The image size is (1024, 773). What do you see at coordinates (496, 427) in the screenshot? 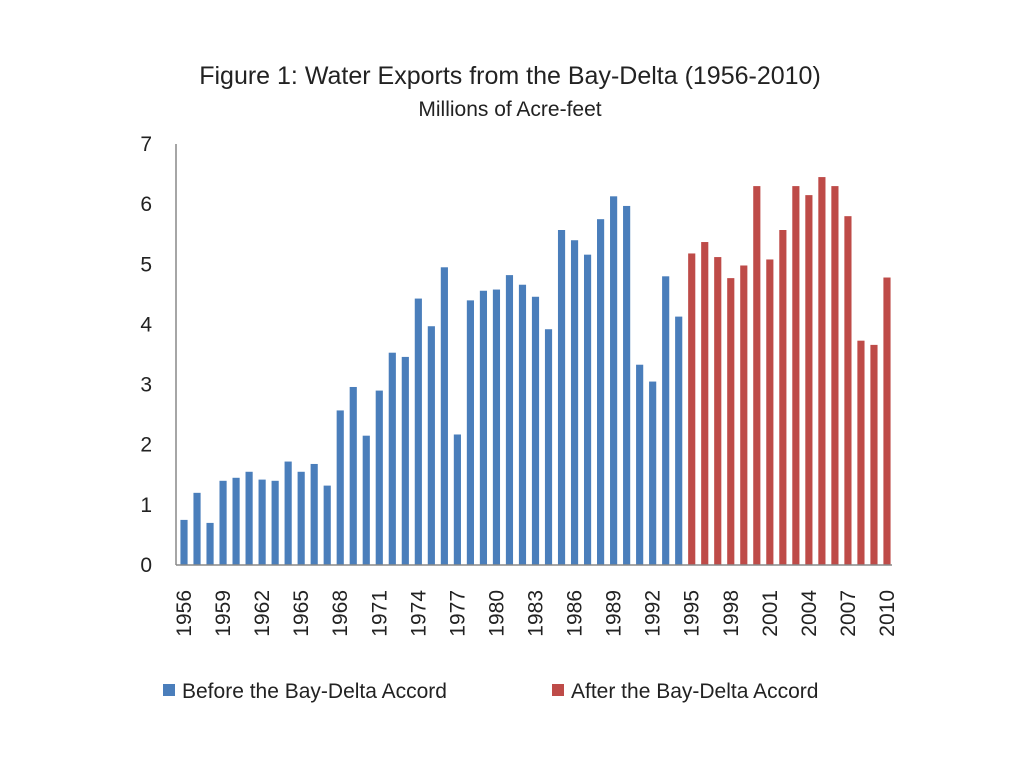
I see `bar-1980` at bounding box center [496, 427].